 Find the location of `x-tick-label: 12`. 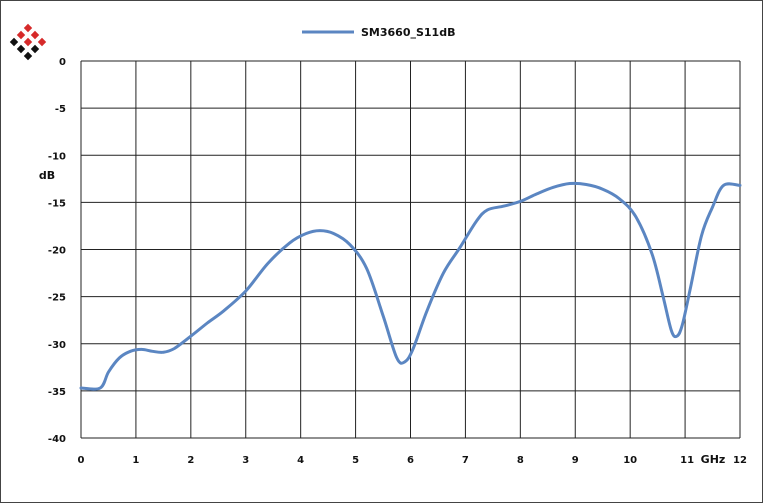

x-tick-label: 12 is located at coordinates (740, 460).